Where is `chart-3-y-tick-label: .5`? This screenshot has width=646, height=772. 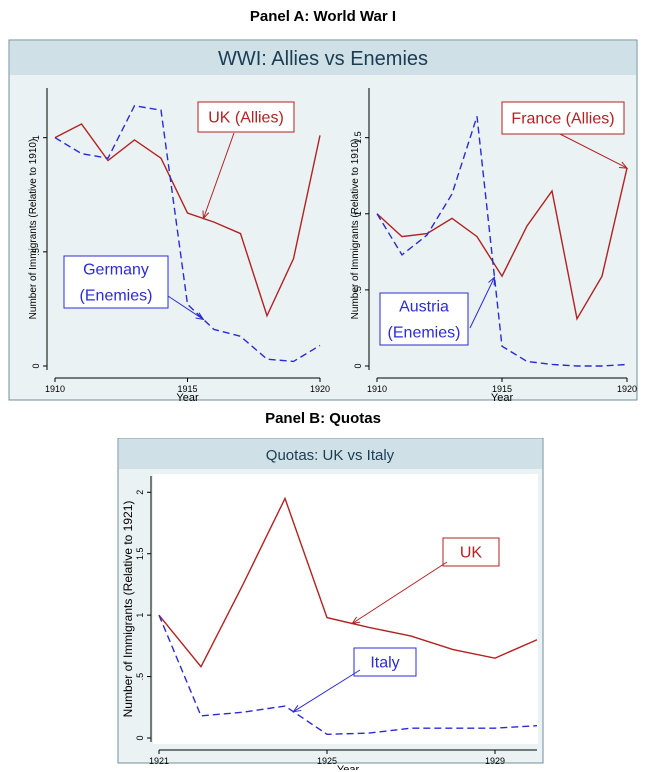 chart-3-y-tick-label: .5 is located at coordinates (140, 677).